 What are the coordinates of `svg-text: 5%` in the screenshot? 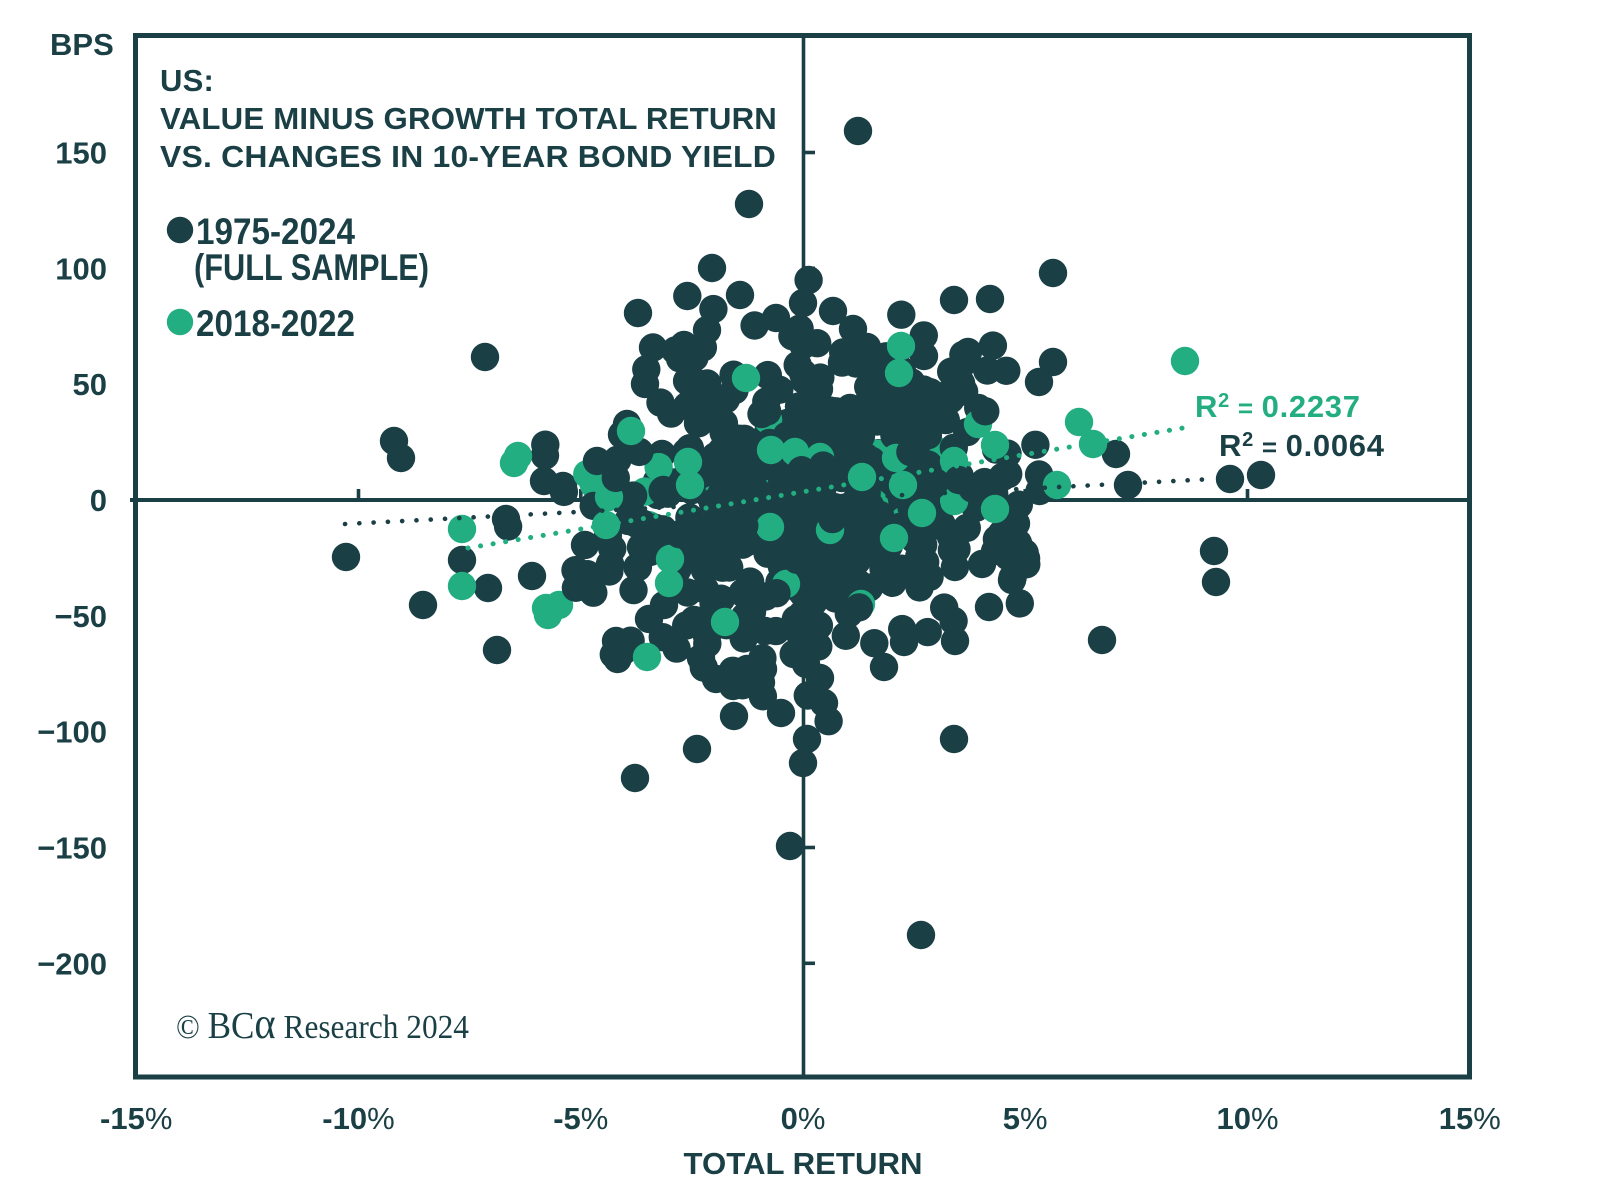 It's located at (1025, 1118).